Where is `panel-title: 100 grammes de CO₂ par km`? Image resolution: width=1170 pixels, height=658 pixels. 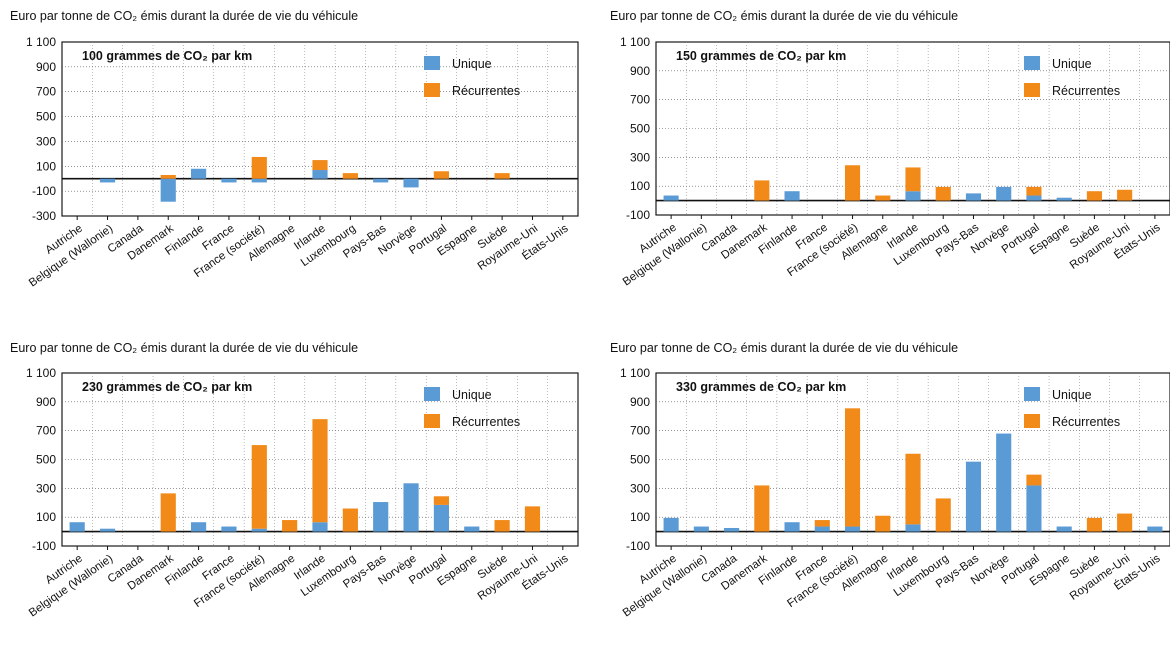 panel-title: 100 grammes de CO₂ par km is located at coordinates (167, 56).